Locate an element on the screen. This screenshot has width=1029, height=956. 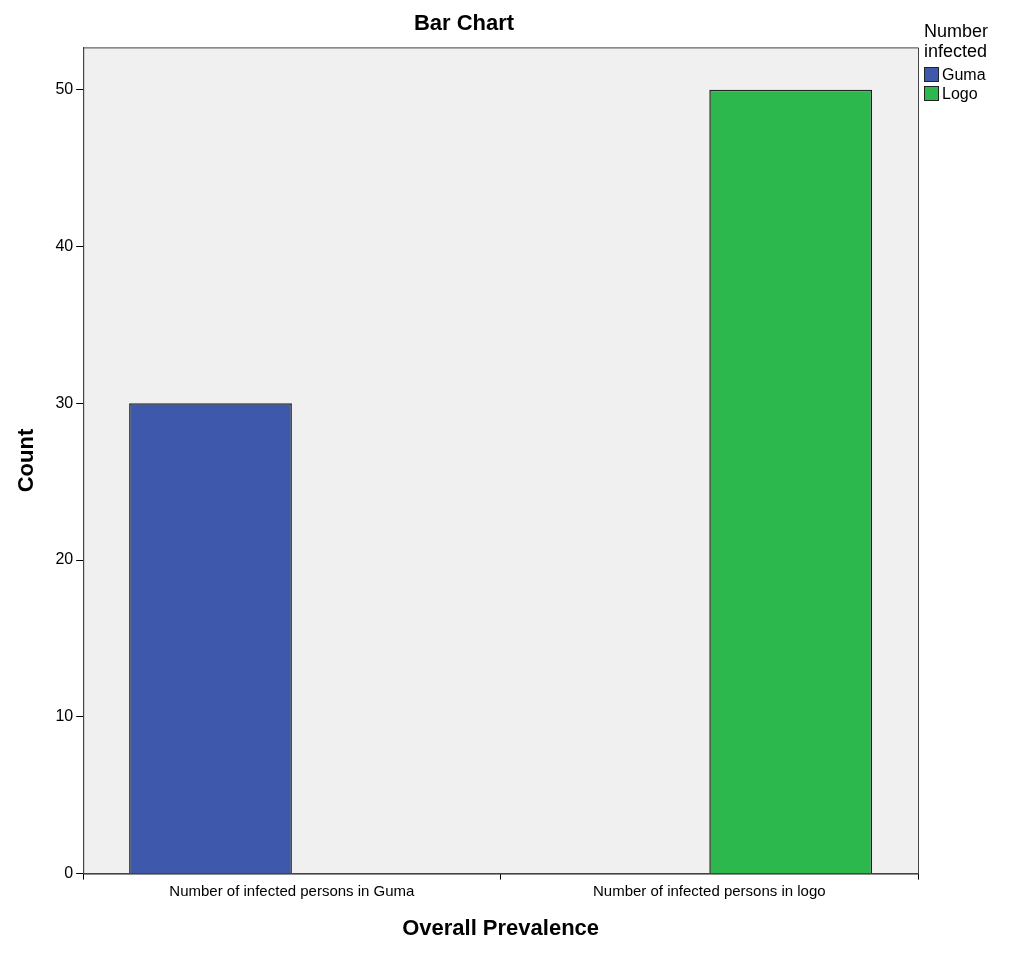
y-tick-label: 0 is located at coordinates (69, 873).